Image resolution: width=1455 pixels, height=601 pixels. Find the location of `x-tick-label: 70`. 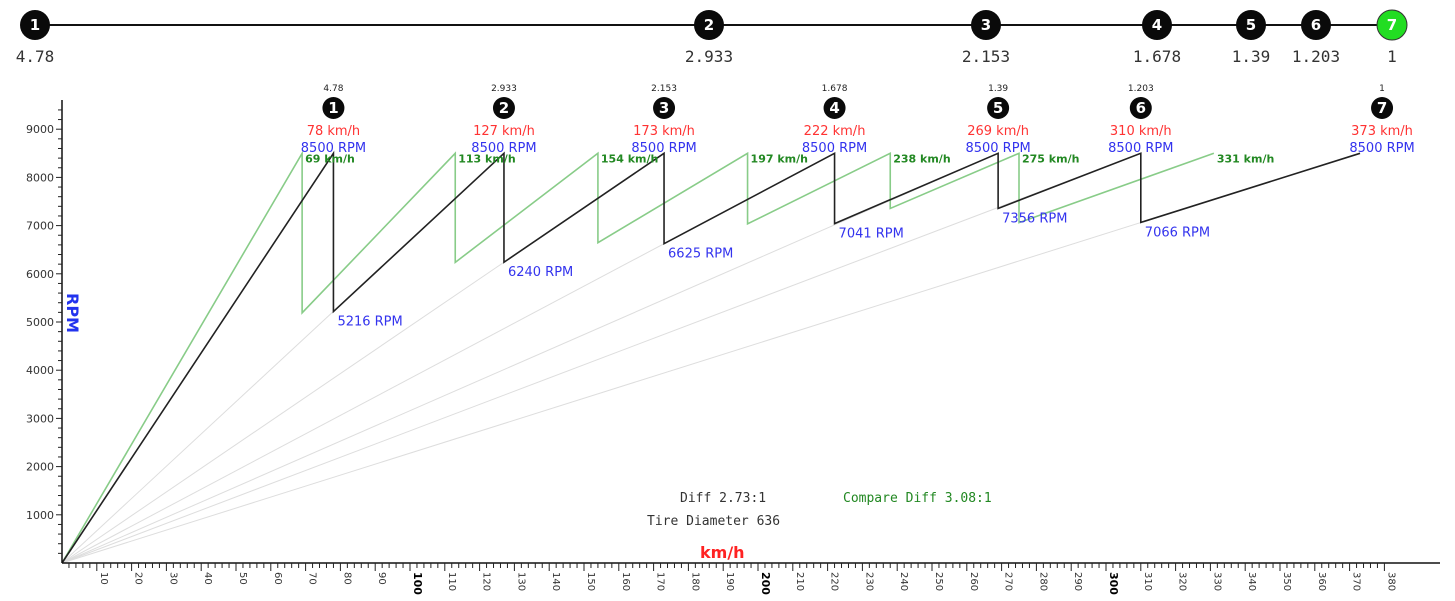

x-tick-label: 70 is located at coordinates (312, 578).